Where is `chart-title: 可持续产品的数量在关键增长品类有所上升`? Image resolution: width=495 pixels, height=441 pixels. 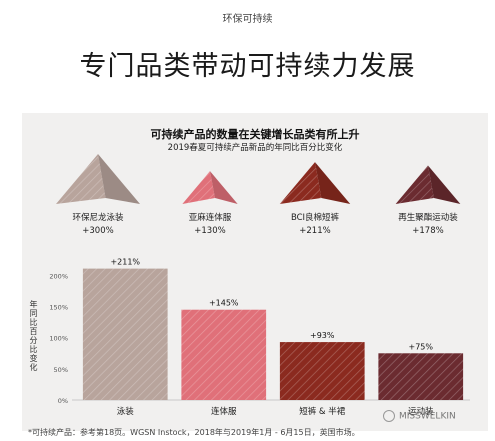 chart-title: 可持续产品的数量在关键增长品类有所上升 is located at coordinates (255, 134).